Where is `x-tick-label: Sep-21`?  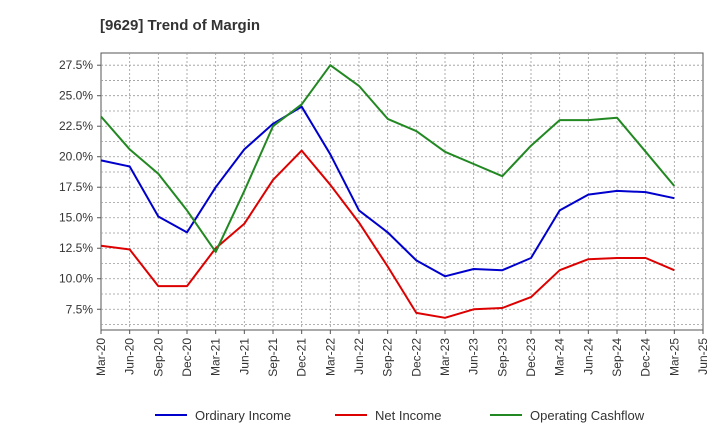 x-tick-label: Sep-21 is located at coordinates (273, 357).